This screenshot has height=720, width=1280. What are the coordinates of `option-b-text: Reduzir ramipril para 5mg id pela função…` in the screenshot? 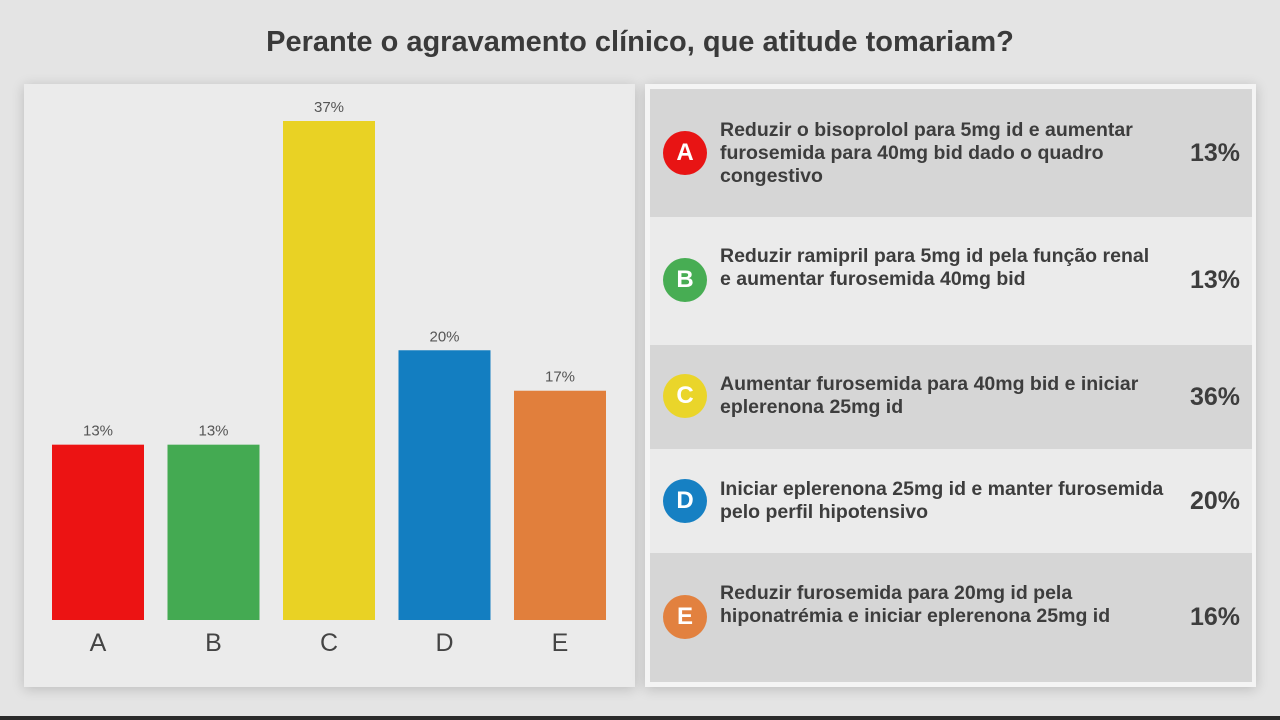 It's located at (935, 267).